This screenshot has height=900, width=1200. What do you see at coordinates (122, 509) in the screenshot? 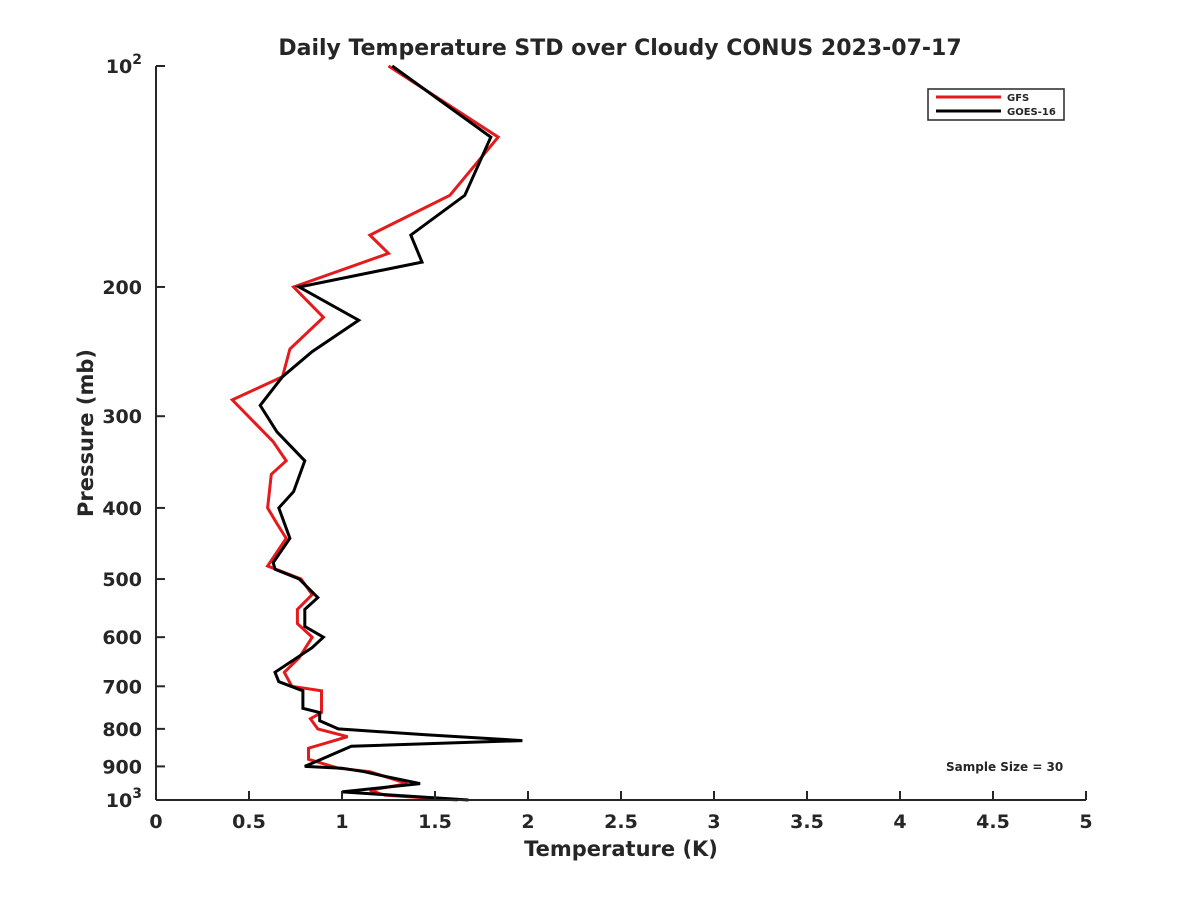
I see `y-tick-label: 400` at bounding box center [122, 509].